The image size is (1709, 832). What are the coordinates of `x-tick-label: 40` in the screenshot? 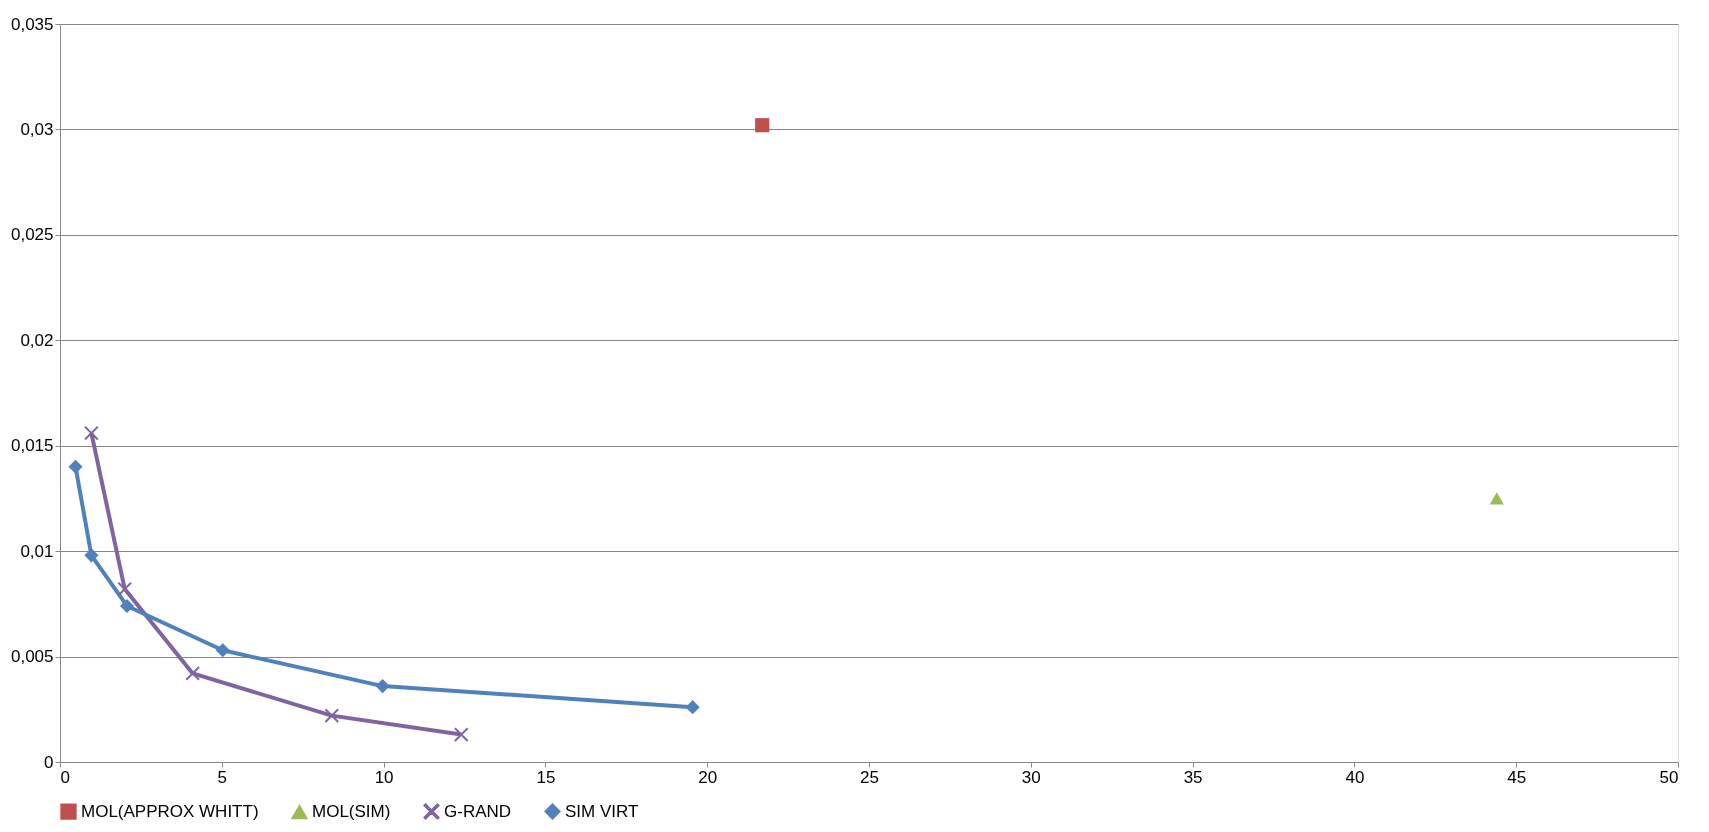 It's located at (1355, 777).